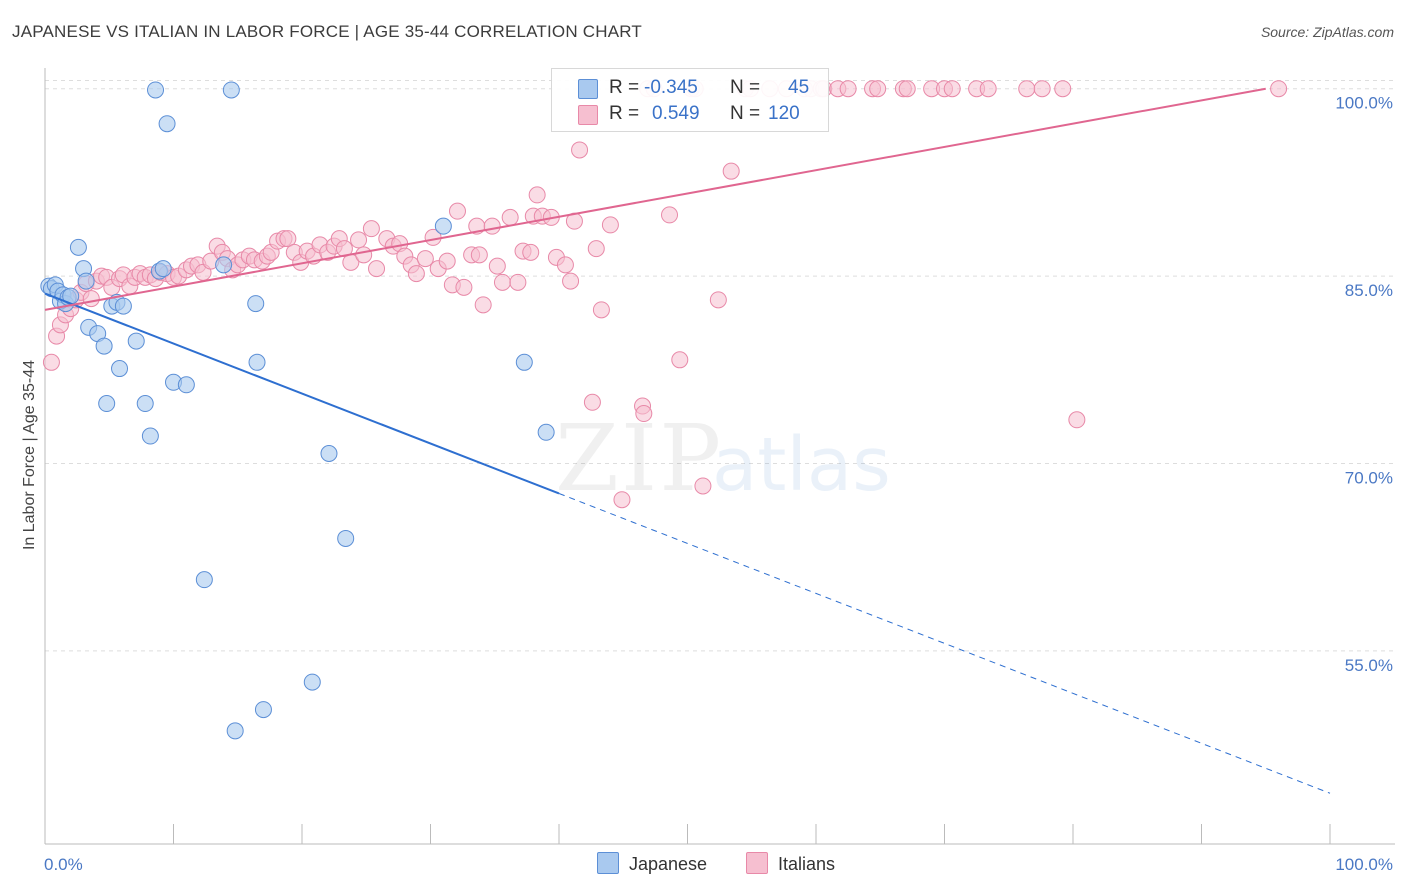 This screenshot has height=892, width=1406. I want to click on legend-row-italians: R = 0.549 N = 120, so click(690, 114).